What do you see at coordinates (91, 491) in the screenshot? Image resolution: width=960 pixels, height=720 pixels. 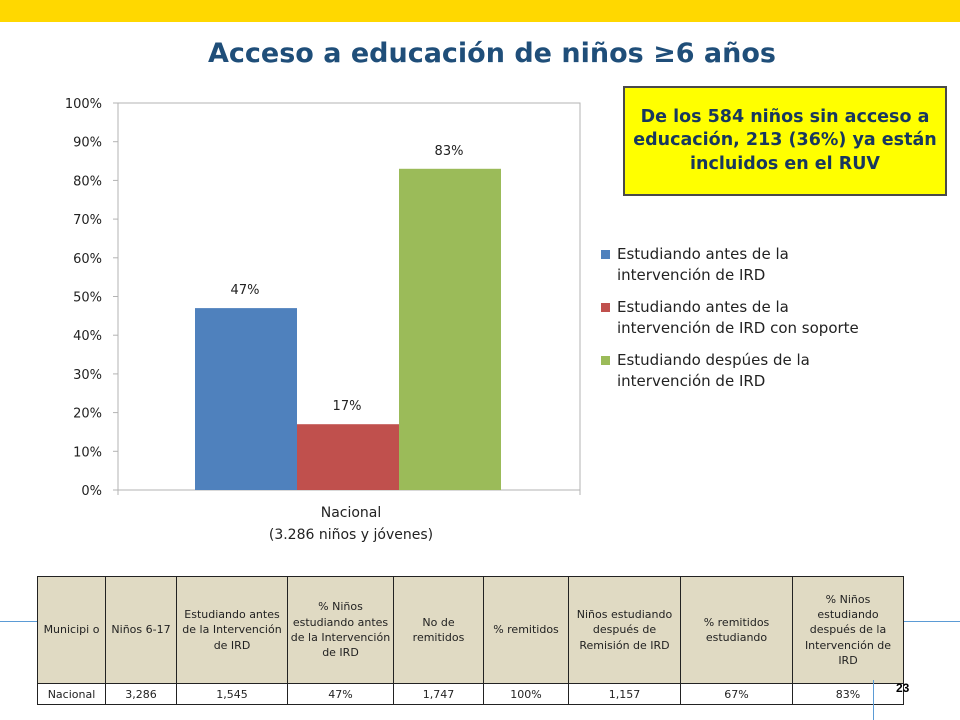 I see `y-tick-label: 0%` at bounding box center [91, 491].